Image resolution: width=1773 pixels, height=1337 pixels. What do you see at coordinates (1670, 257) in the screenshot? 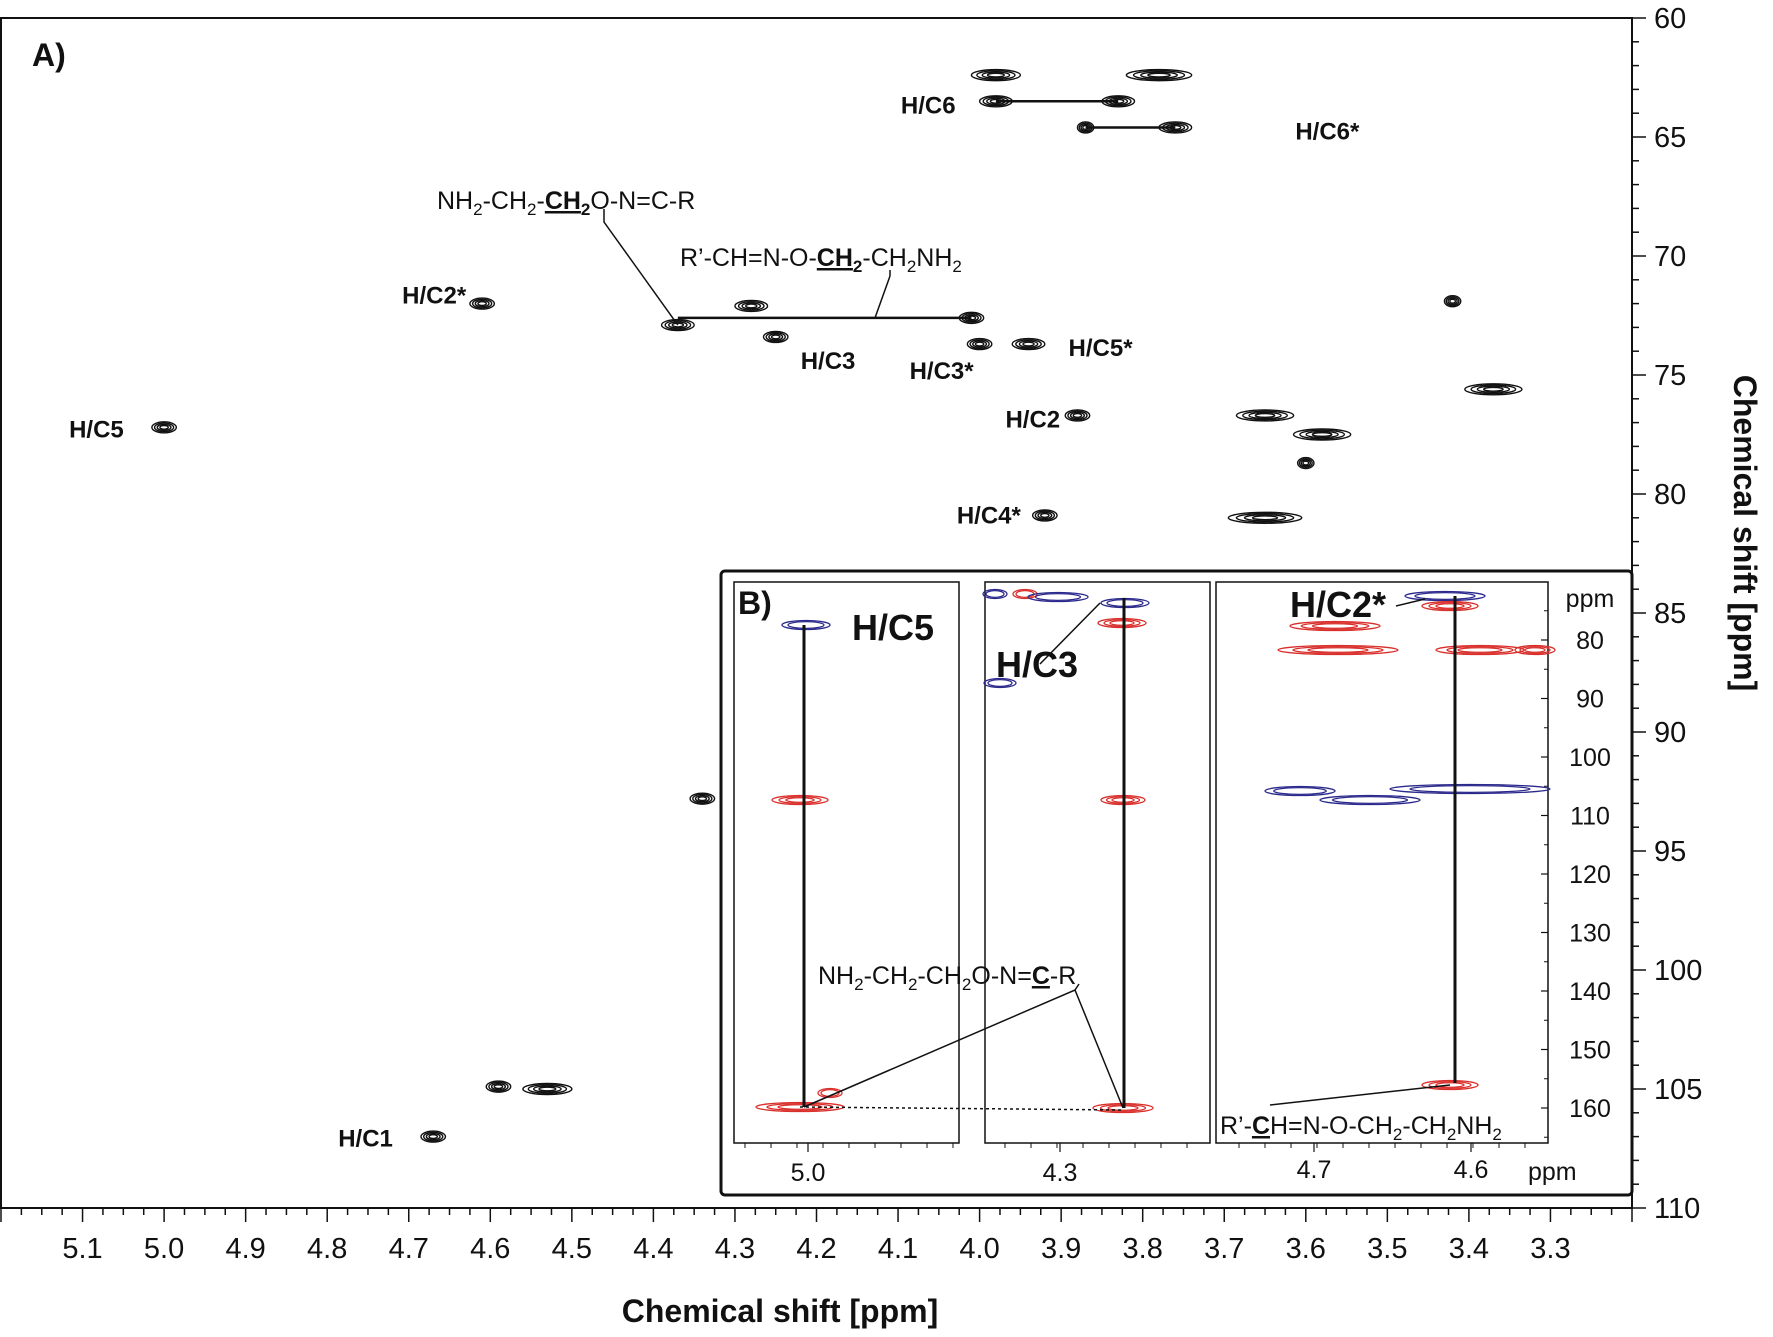
I see `y-tick-label: 70` at bounding box center [1670, 257].